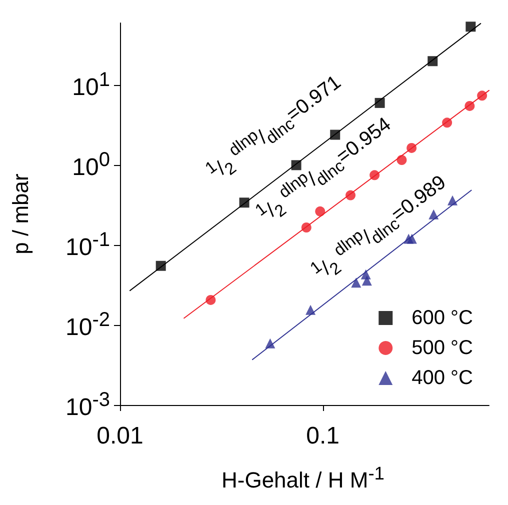  Describe the element at coordinates (88, 245) in the screenshot. I see `y-tick-label: 10$^{-1}$` at that location.